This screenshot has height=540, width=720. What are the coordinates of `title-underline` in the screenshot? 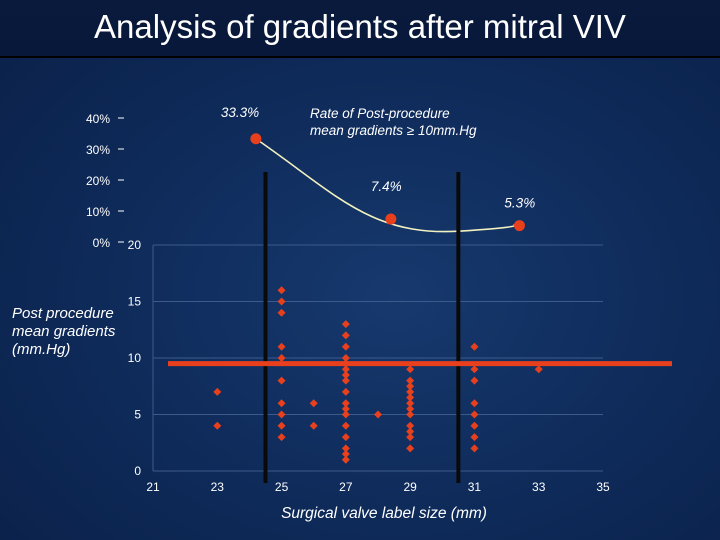 It's located at (360, 57).